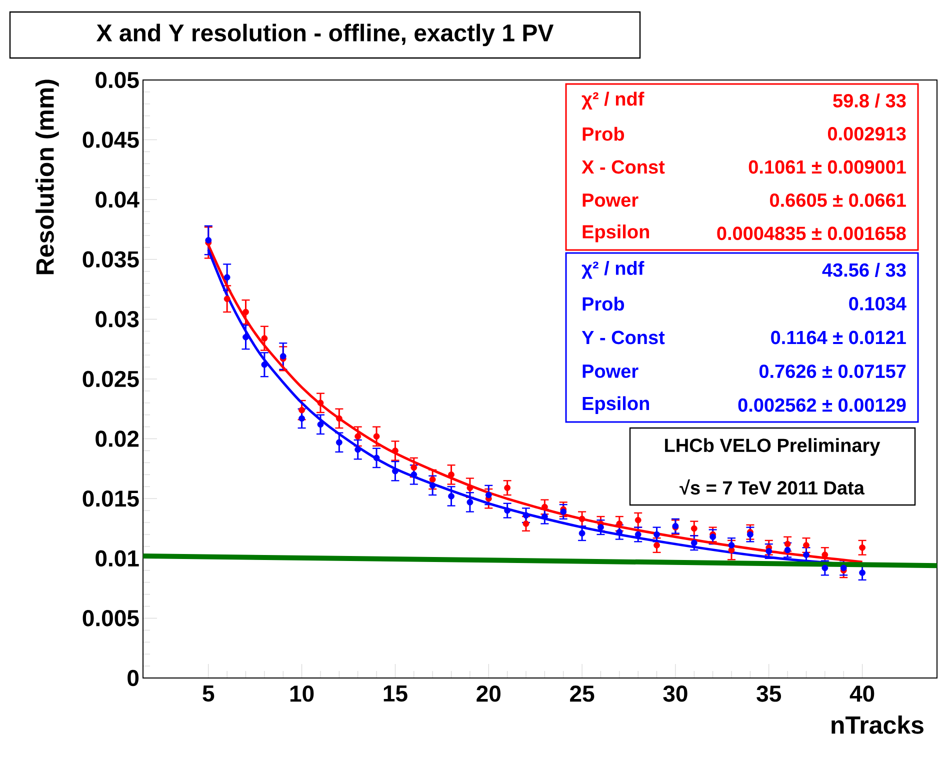  What do you see at coordinates (208, 694) in the screenshot?
I see `x-tick-label: 5` at bounding box center [208, 694].